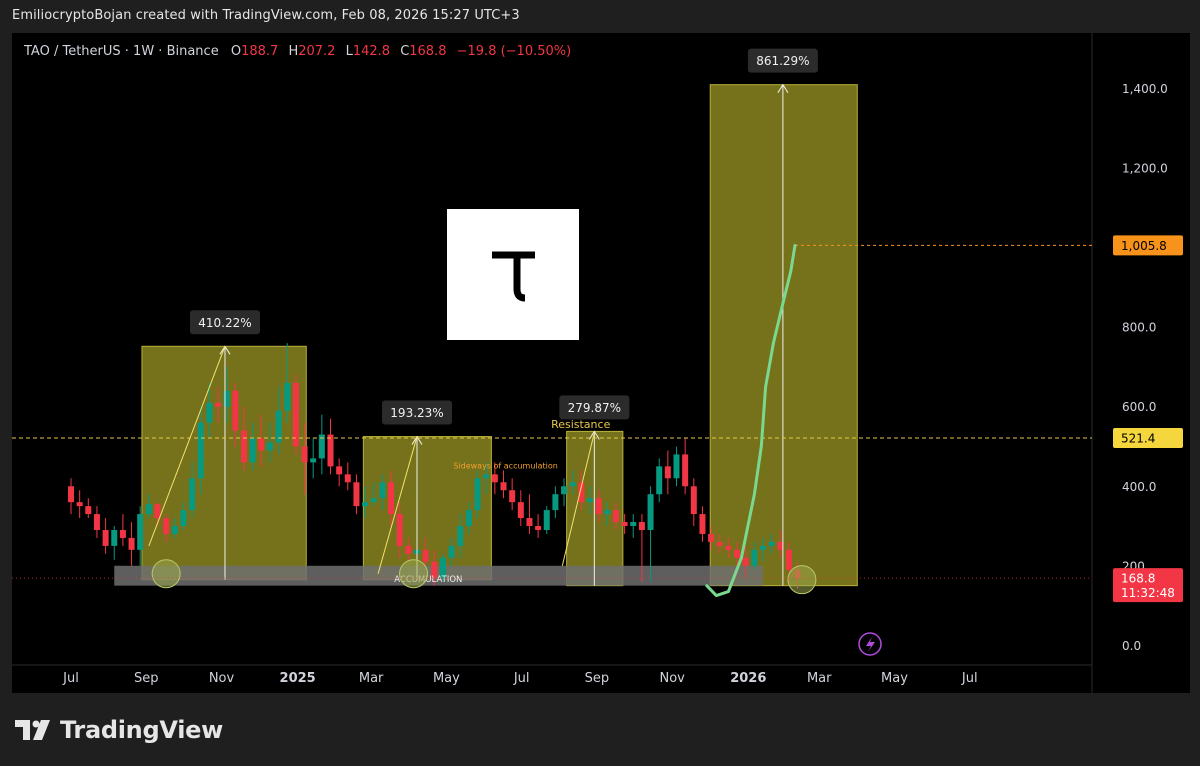  I want to click on lightning-icon, so click(870, 644).